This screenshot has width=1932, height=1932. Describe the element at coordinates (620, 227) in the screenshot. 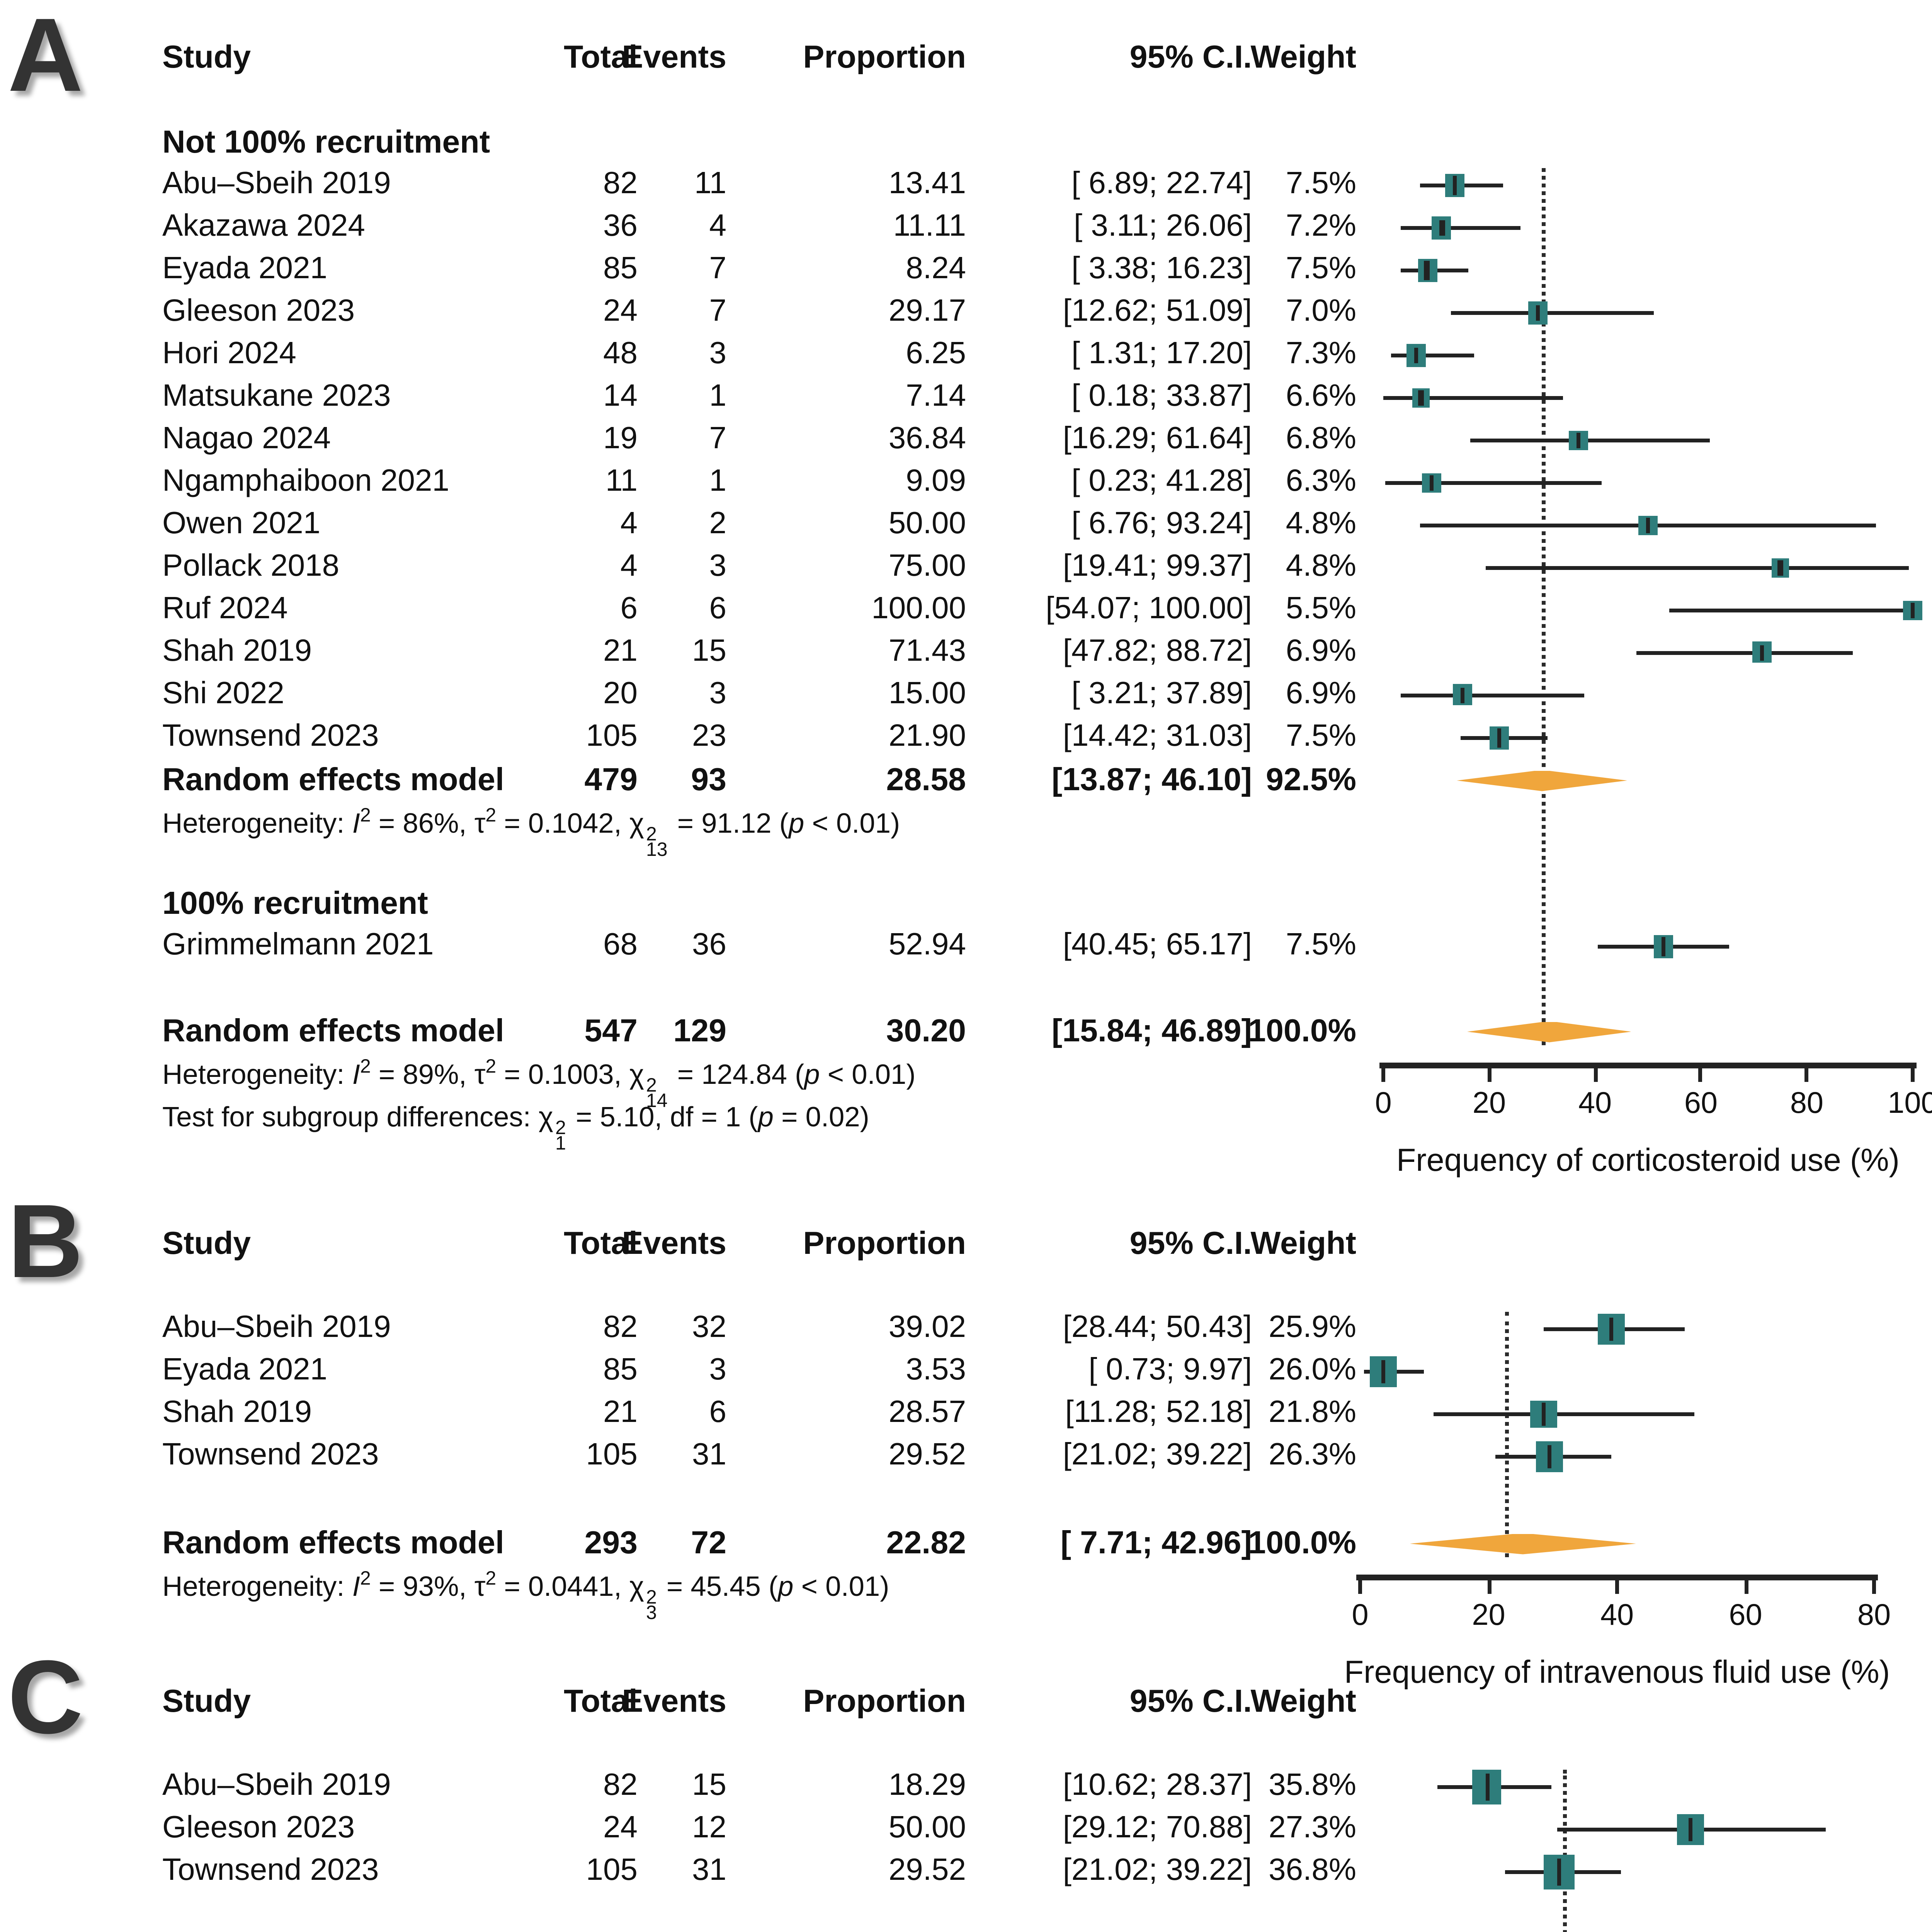

I see `study-row-total: 36` at that location.